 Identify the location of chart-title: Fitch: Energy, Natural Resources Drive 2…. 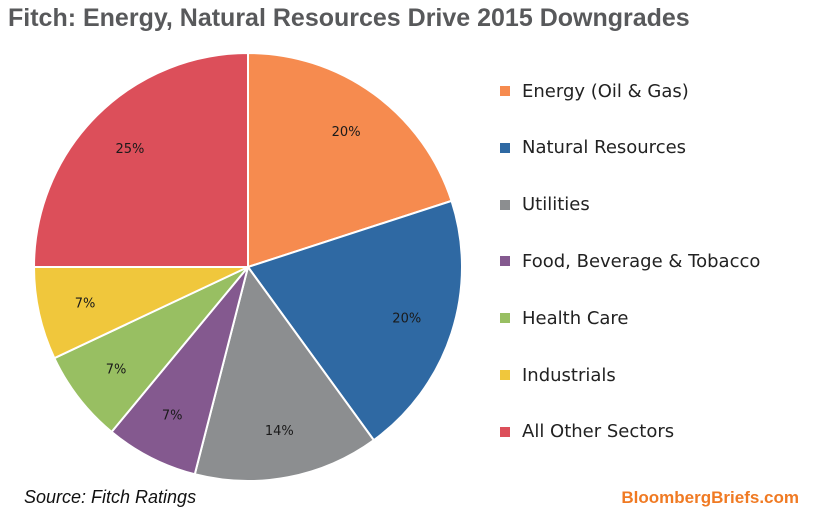
(349, 18).